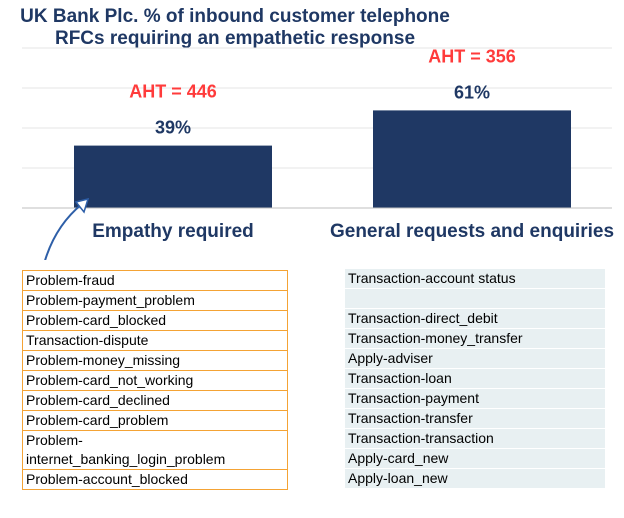  I want to click on empathy-list-item: Problem-account_blocked, so click(155, 480).